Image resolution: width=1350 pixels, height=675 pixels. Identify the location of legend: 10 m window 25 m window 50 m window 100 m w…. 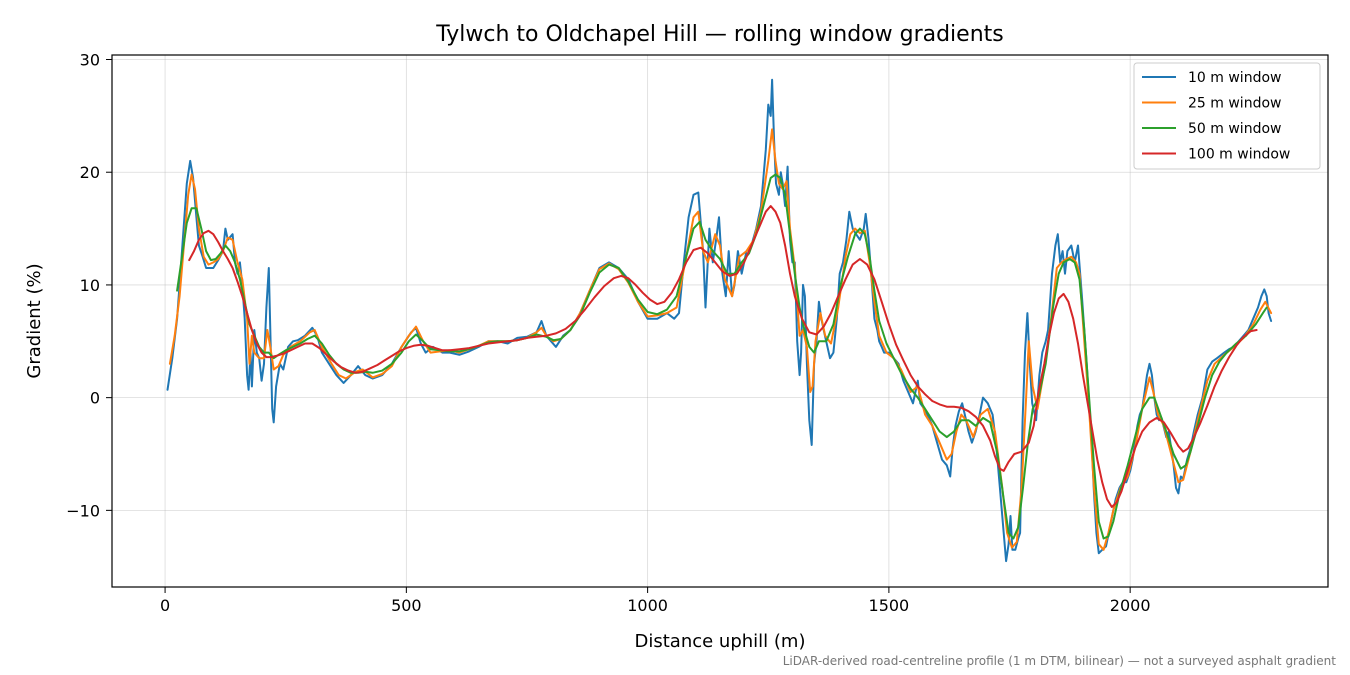
(1227, 116).